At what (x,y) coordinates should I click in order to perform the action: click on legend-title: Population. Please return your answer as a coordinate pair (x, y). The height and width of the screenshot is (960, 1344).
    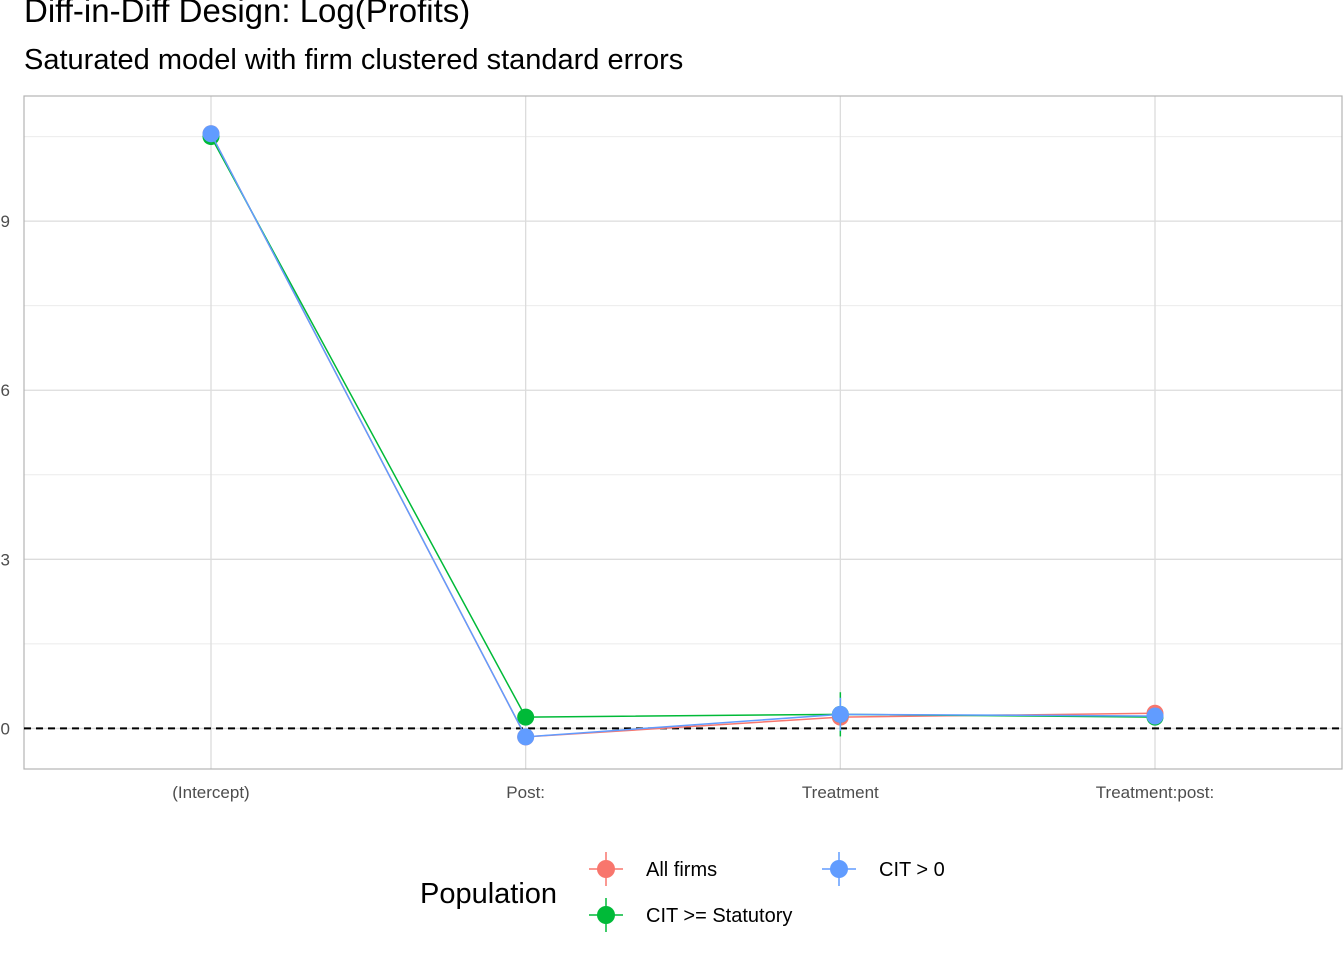
    Looking at the image, I should click on (488, 894).